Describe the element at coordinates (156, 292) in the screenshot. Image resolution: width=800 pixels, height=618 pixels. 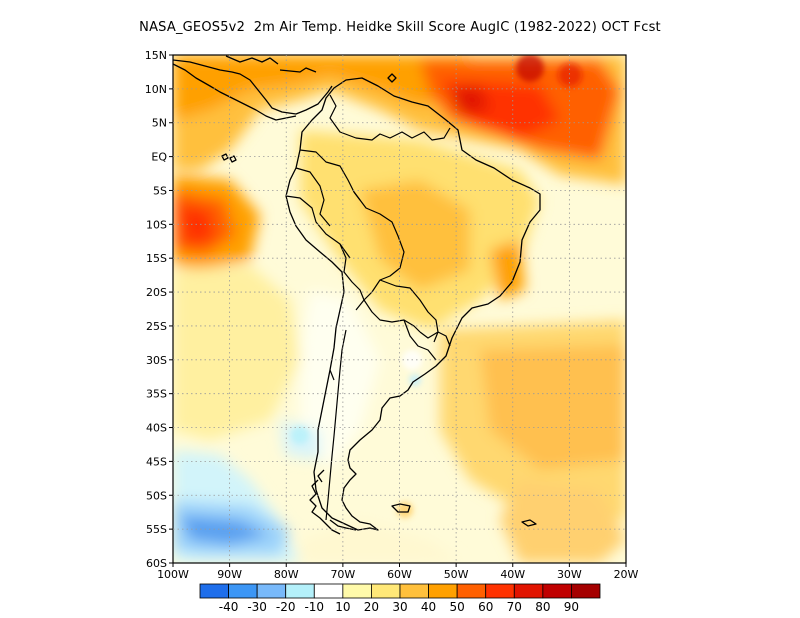
I see `lat-tick-label: 20S` at that location.